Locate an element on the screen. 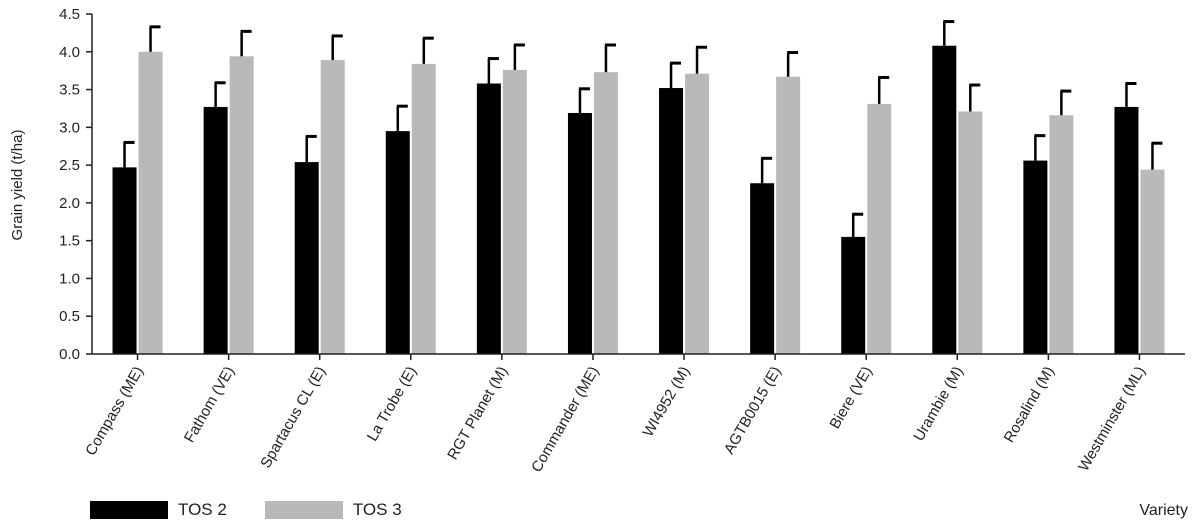 The width and height of the screenshot is (1200, 530). y-tick-label: 0.5 is located at coordinates (69, 316).